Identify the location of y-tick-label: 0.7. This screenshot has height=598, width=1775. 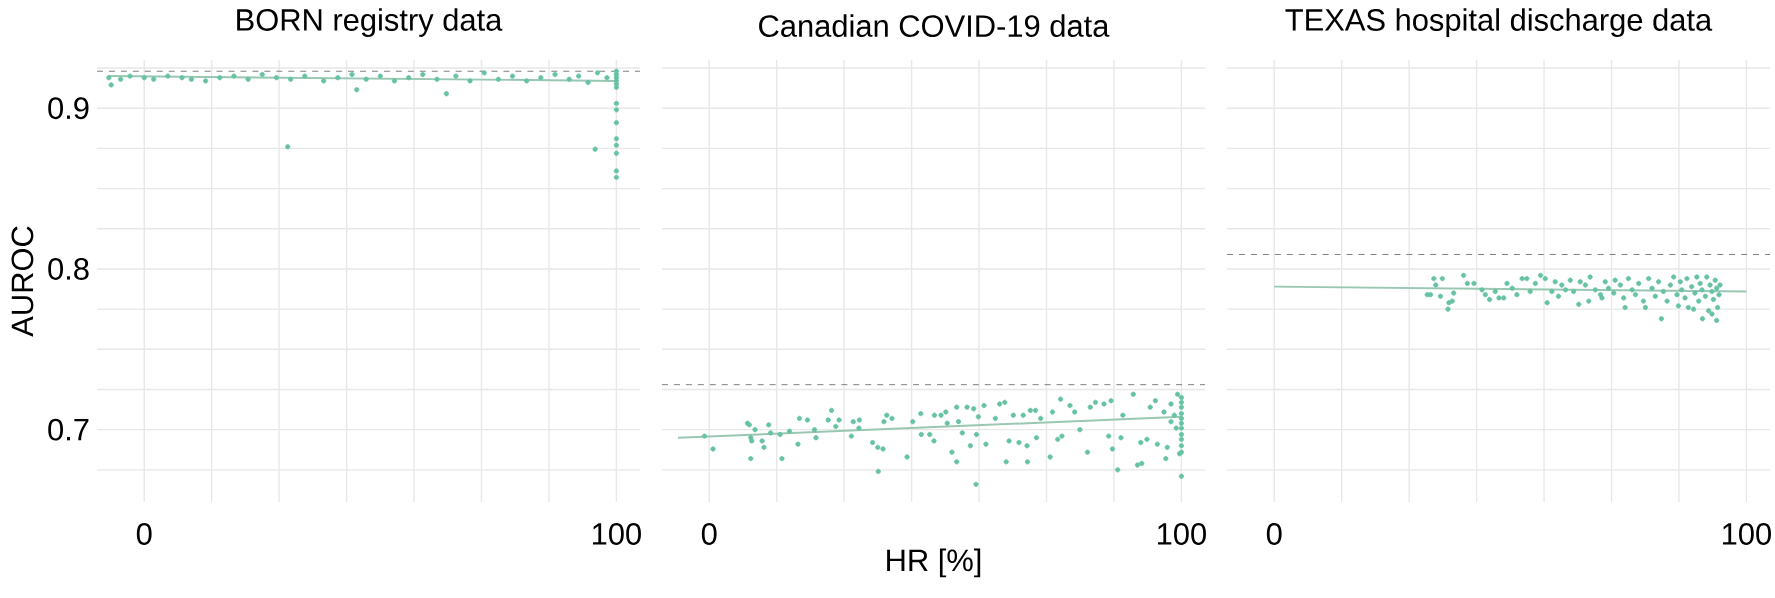
(68, 429).